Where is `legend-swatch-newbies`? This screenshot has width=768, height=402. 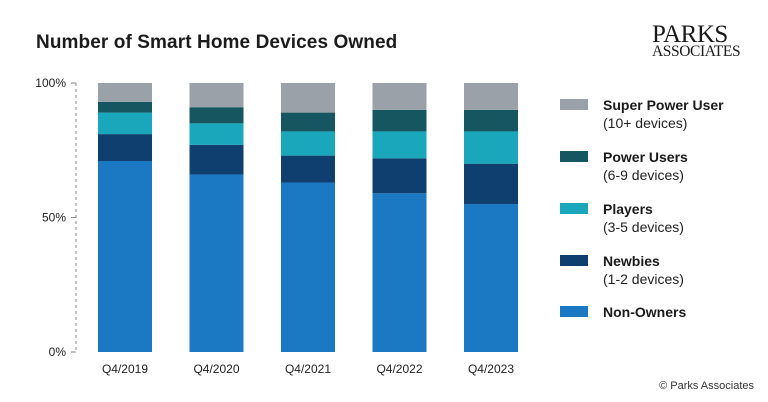 legend-swatch-newbies is located at coordinates (574, 260).